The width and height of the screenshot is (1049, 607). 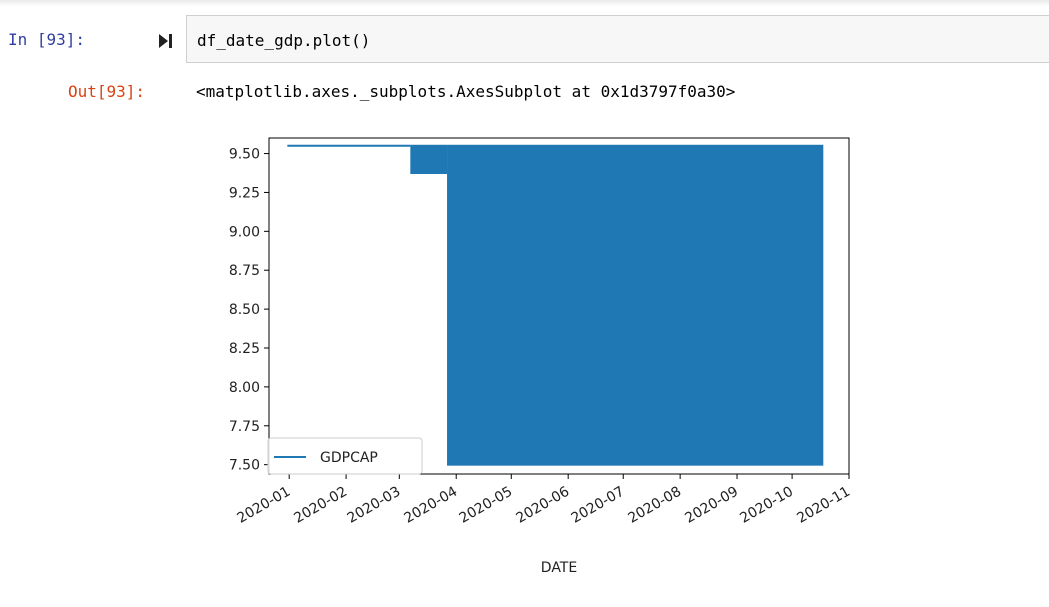 What do you see at coordinates (654, 505) in the screenshot?
I see `x-tick-label: 2020-08` at bounding box center [654, 505].